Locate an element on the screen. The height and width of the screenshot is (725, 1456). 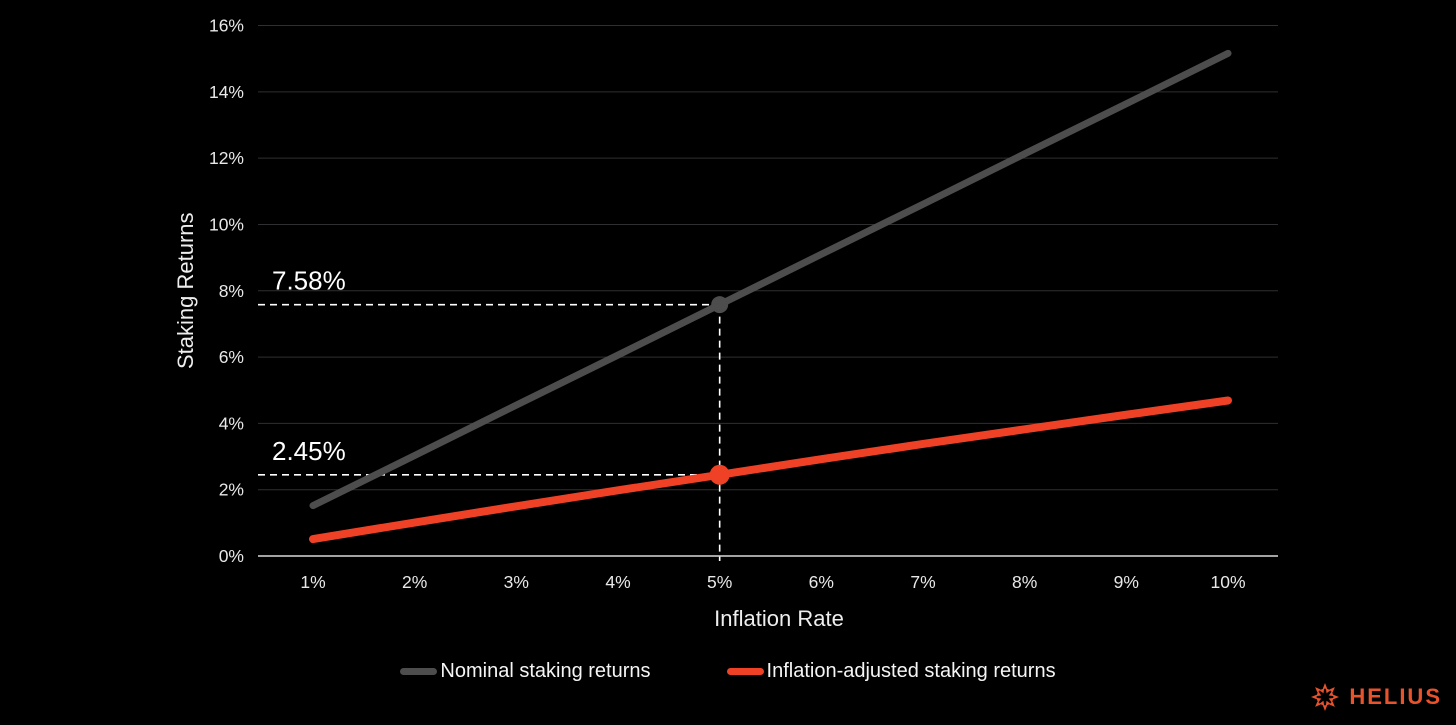
x-tick-label: 8% is located at coordinates (1024, 582).